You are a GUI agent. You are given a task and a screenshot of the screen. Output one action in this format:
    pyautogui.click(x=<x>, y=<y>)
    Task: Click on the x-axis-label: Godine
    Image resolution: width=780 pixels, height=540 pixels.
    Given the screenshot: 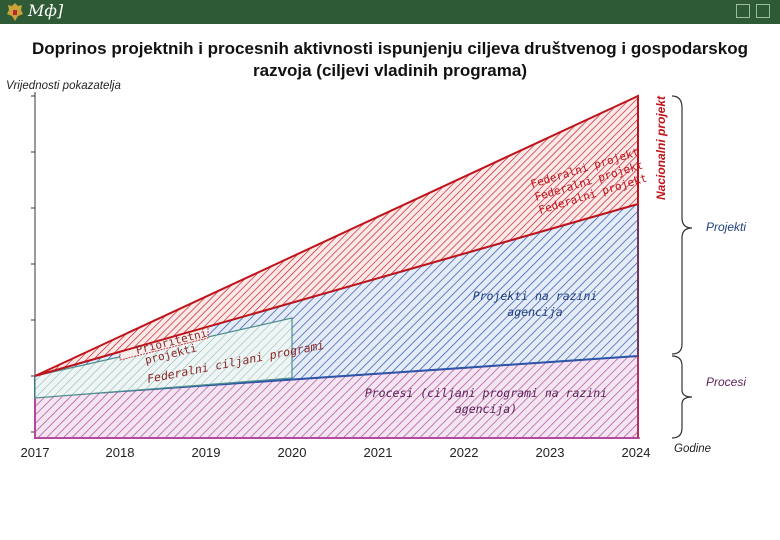 What is the action you would take?
    pyautogui.click(x=692, y=449)
    